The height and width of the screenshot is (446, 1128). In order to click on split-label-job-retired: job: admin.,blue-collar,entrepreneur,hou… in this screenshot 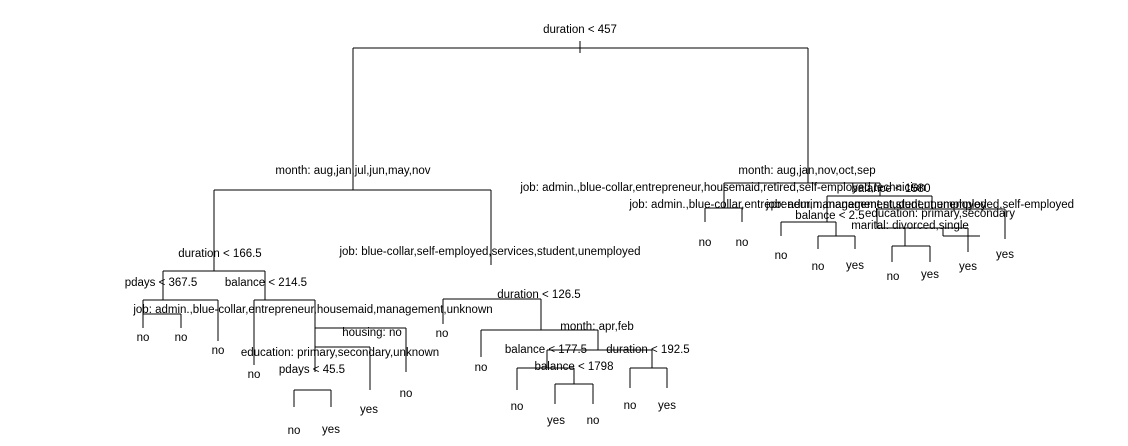, I will do `click(722, 188)`.